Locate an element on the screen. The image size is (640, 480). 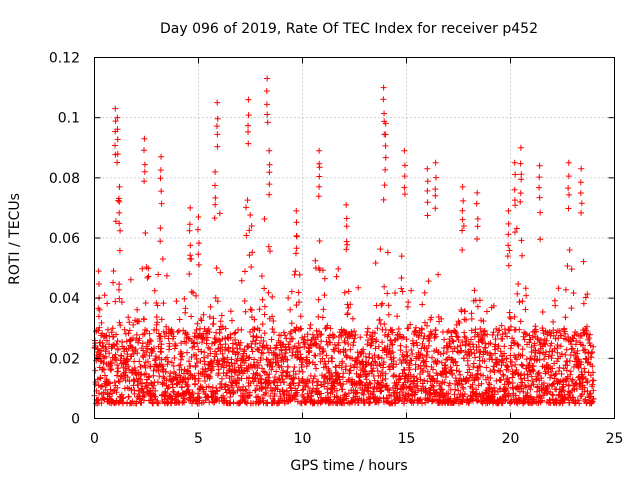
x-tick-label: 15 is located at coordinates (407, 439).